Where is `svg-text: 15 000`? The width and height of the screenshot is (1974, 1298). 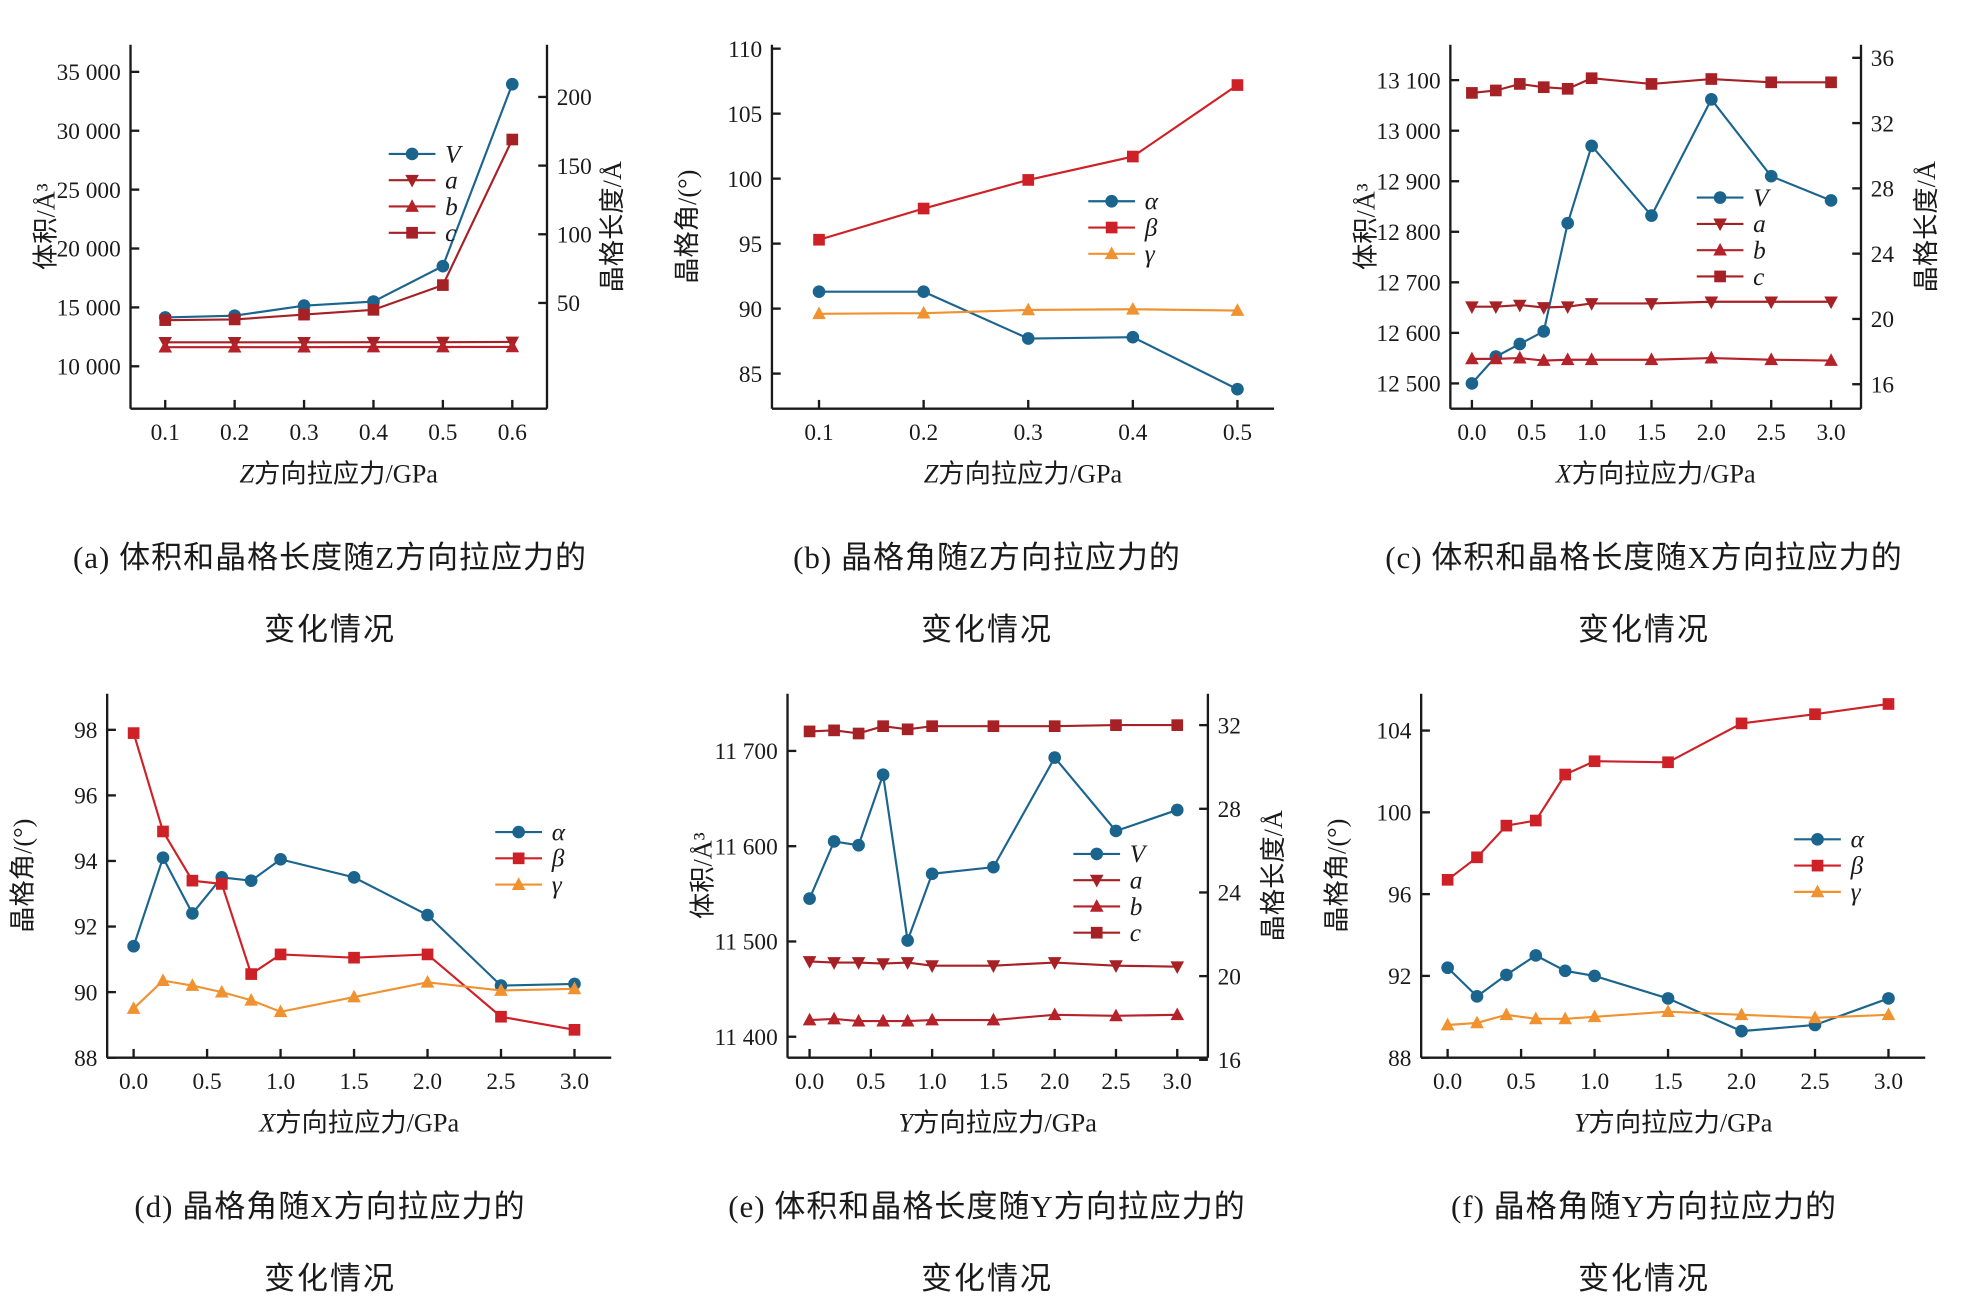
svg-text: 15 000 is located at coordinates (89, 309).